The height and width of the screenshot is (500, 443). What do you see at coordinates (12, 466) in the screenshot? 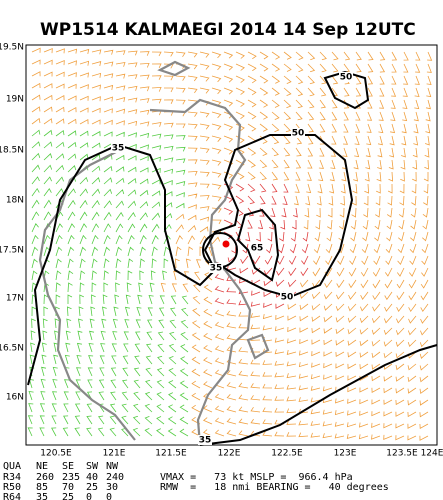
I see `table-header: QUA` at bounding box center [12, 466].